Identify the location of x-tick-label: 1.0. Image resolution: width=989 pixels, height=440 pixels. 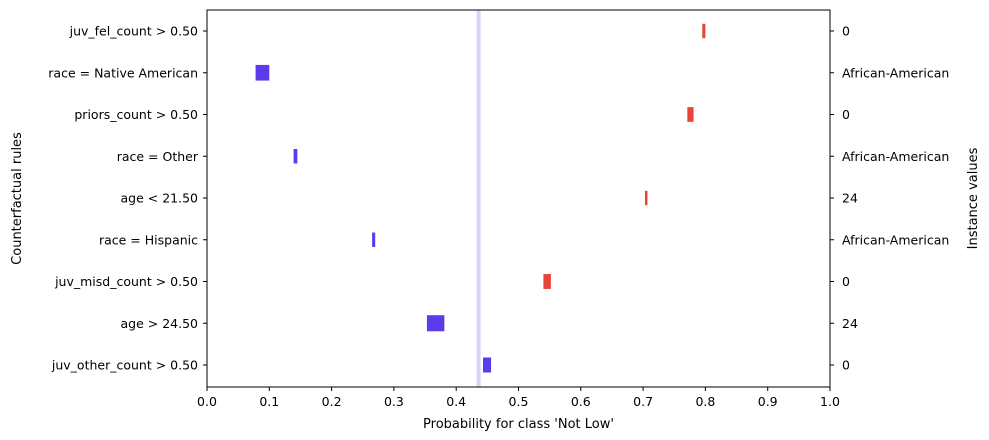
(830, 401).